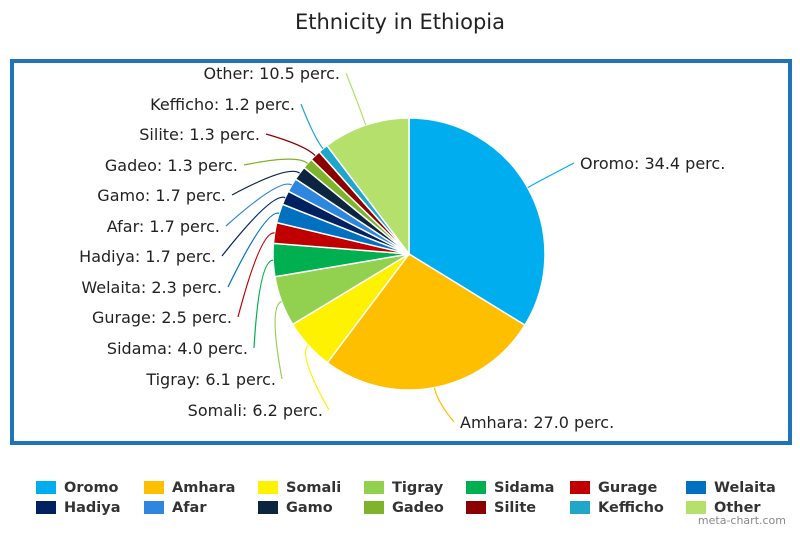 The image size is (800, 533). Describe the element at coordinates (652, 163) in the screenshot. I see `data-label-oromo: Oromo: 34.4 perc.` at that location.